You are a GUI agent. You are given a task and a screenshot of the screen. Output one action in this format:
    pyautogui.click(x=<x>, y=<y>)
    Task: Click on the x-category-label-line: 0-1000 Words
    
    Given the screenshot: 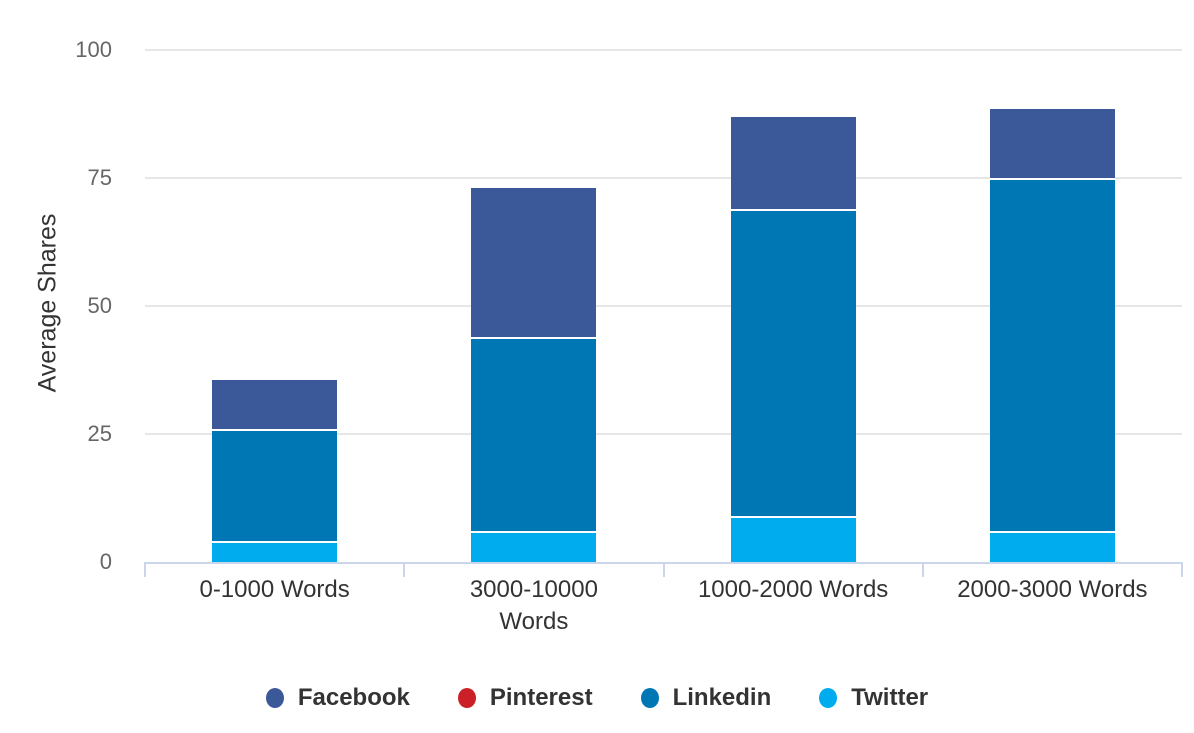 What is the action you would take?
    pyautogui.click(x=274, y=589)
    